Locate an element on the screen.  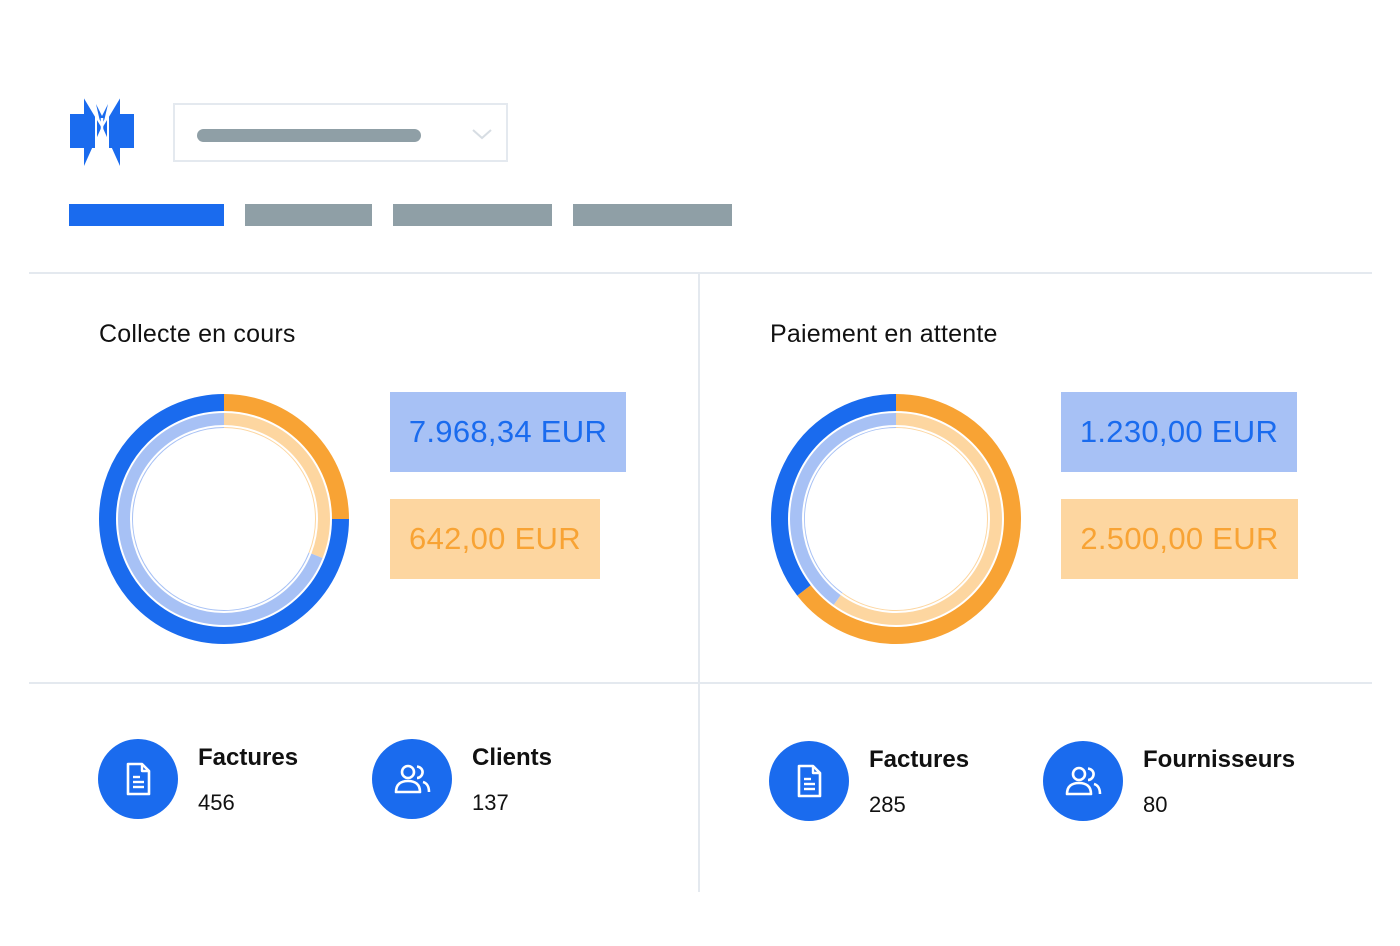
stat-label-fournisseurs: Fournisseurs is located at coordinates (1219, 759).